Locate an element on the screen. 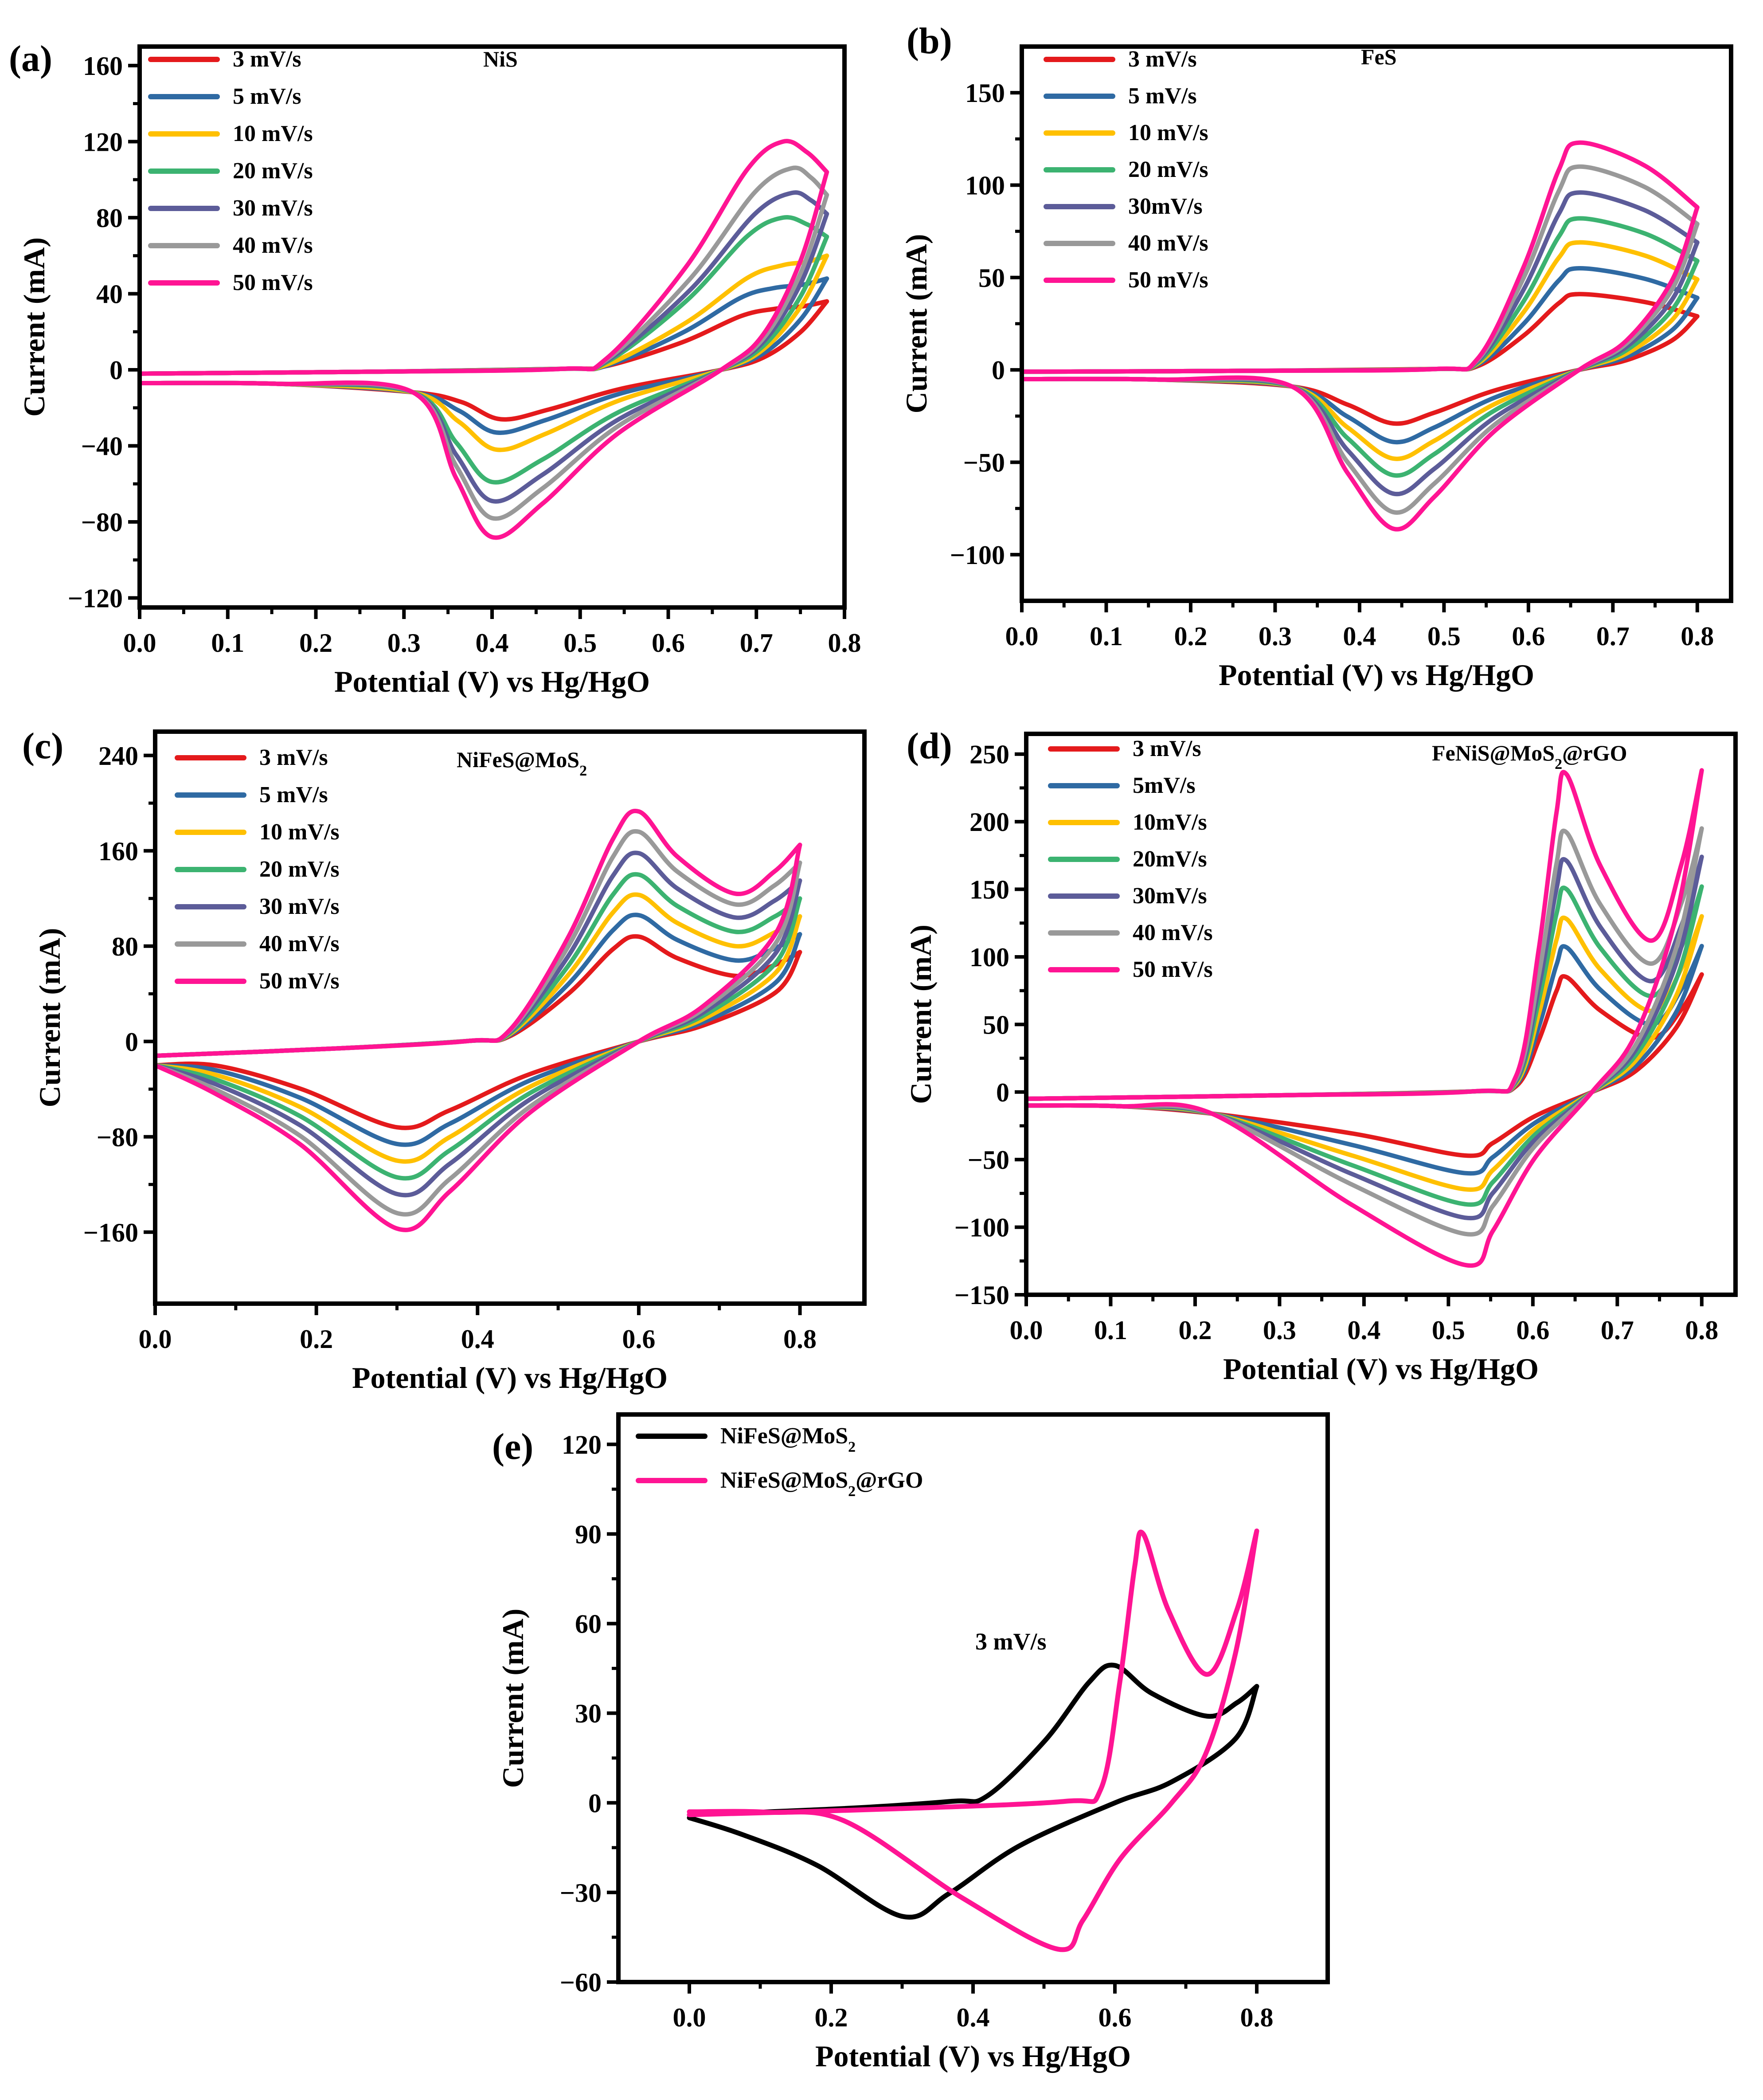 The height and width of the screenshot is (2100, 1763). legend-label-main: 50 mV/s is located at coordinates (1173, 969).